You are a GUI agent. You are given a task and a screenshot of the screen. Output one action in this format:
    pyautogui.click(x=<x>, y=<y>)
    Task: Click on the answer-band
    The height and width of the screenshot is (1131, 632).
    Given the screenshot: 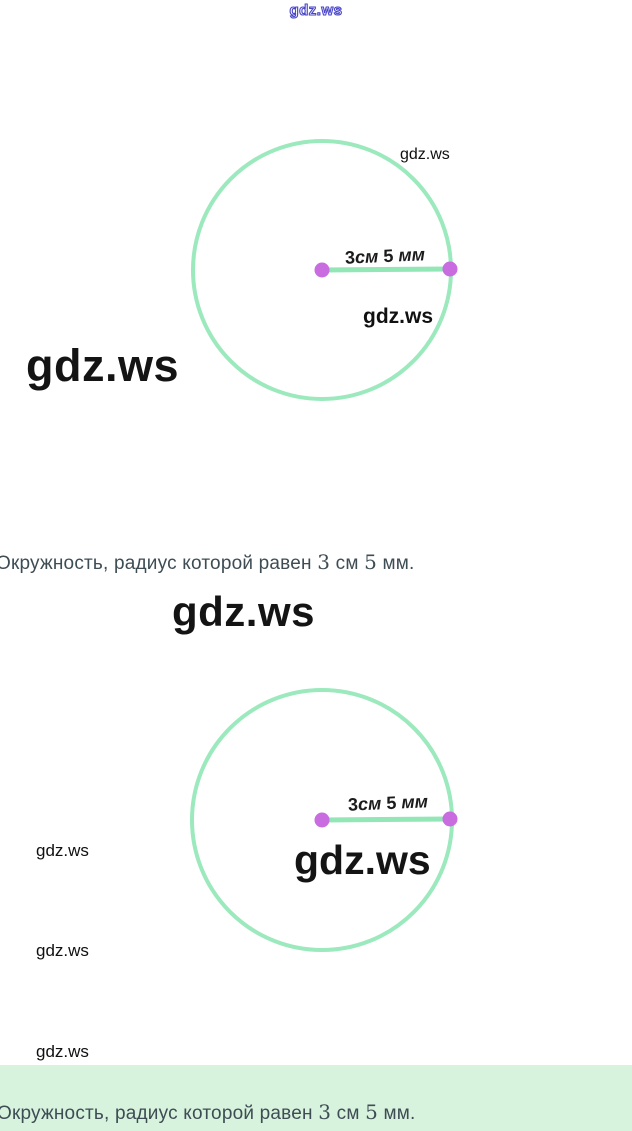 What is the action you would take?
    pyautogui.click(x=316, y=1098)
    